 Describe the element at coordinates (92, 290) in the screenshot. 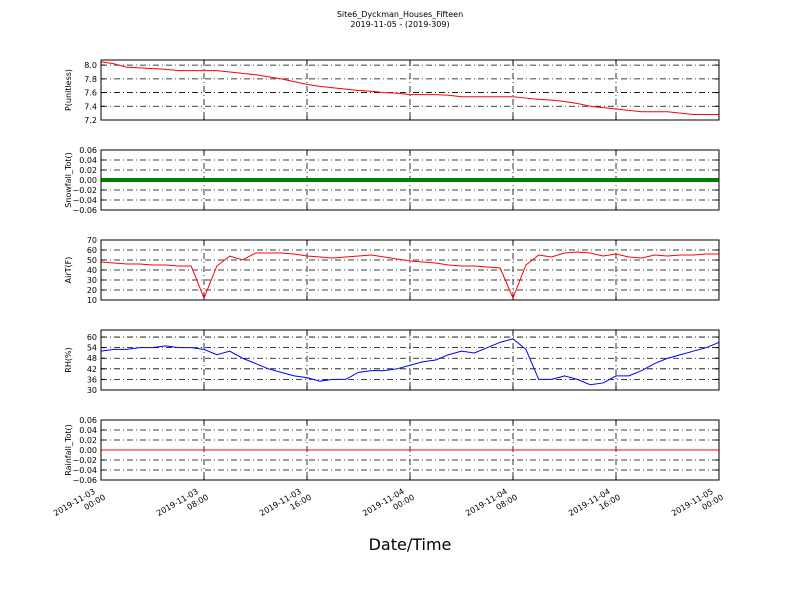

I see `y-tick-label: 20` at that location.